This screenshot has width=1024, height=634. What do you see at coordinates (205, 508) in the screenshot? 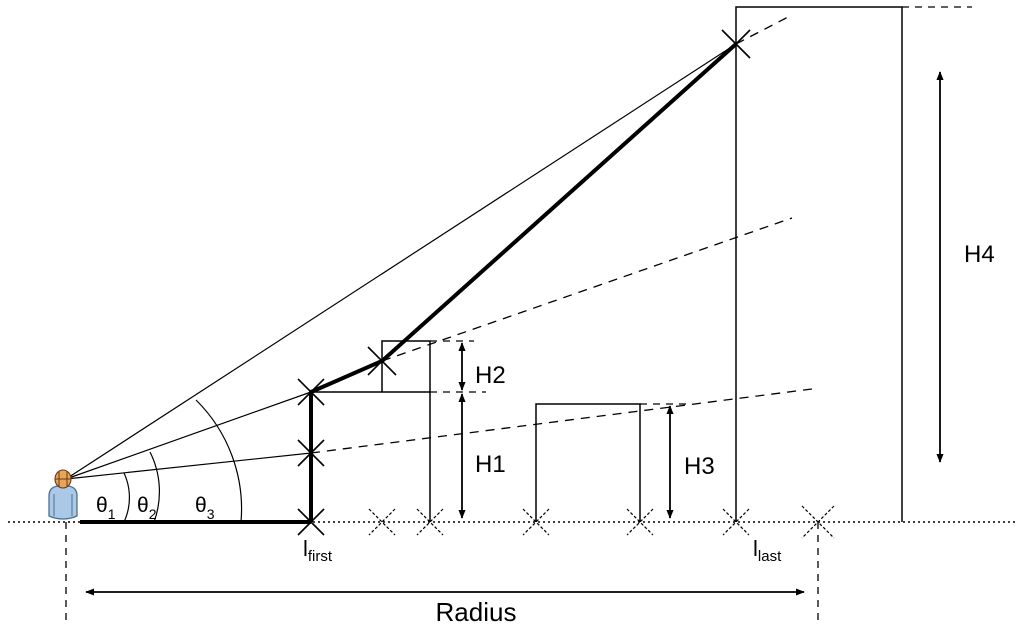
I see `theta3-label: θ3` at bounding box center [205, 508].